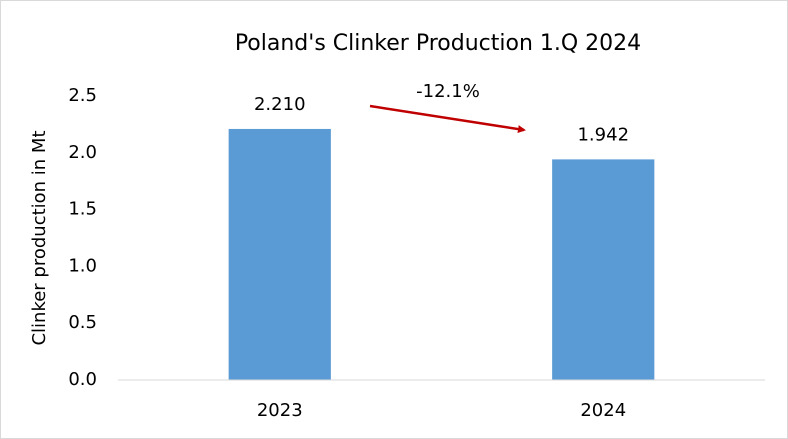  I want to click on value-label: 1.942, so click(603, 134).